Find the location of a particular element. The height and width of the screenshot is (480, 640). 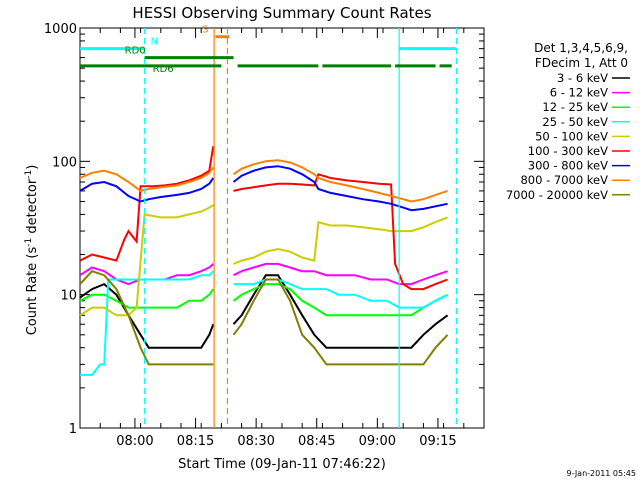

flag-label-rd0: RD0 is located at coordinates (135, 51).